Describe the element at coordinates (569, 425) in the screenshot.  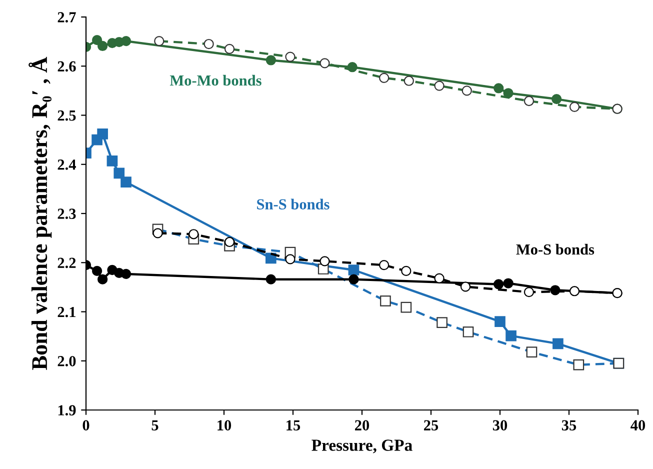
I see `x-tick-label: 35` at that location.